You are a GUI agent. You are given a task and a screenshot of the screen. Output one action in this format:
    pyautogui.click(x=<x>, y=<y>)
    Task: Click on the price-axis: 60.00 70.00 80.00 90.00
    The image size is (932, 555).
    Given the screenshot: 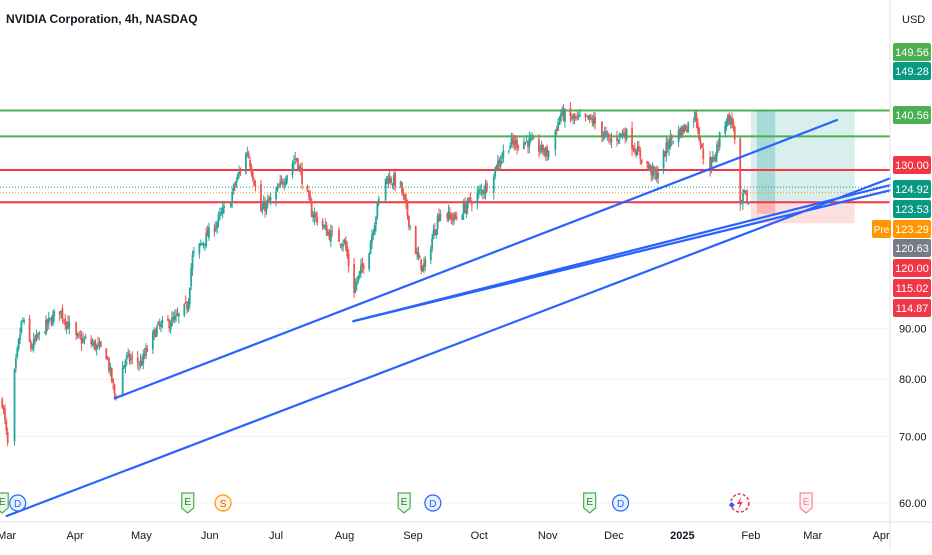 What is the action you would take?
    pyautogui.click(x=908, y=275)
    